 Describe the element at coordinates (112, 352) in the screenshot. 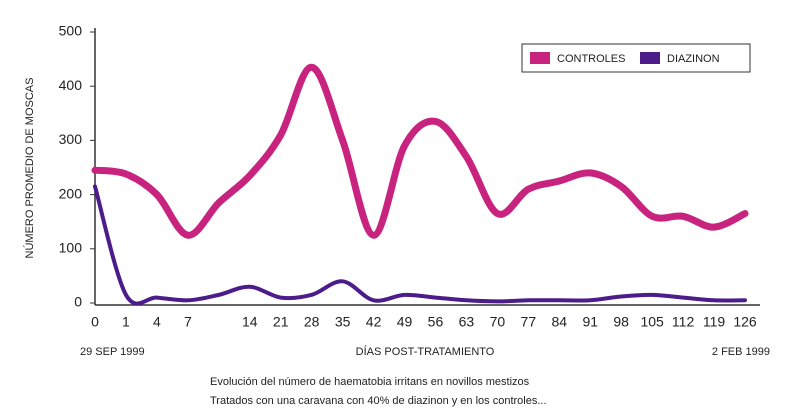

I see `start-date: 29 SEP 1999` at that location.